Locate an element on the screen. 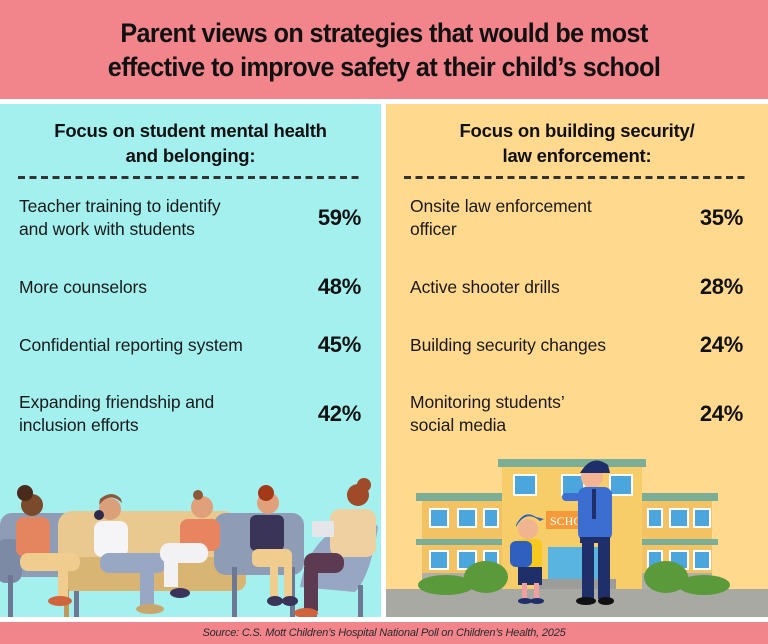 The image size is (768, 644). stat-value: 59% is located at coordinates (339, 217).